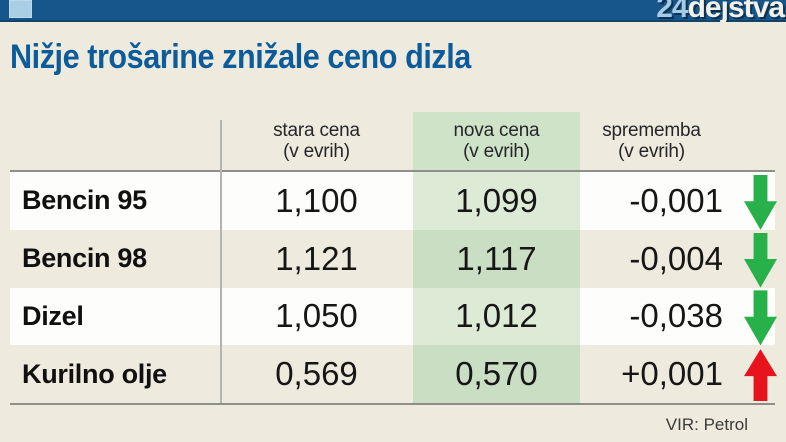  I want to click on fuel-label: Bencin 95, so click(84, 200).